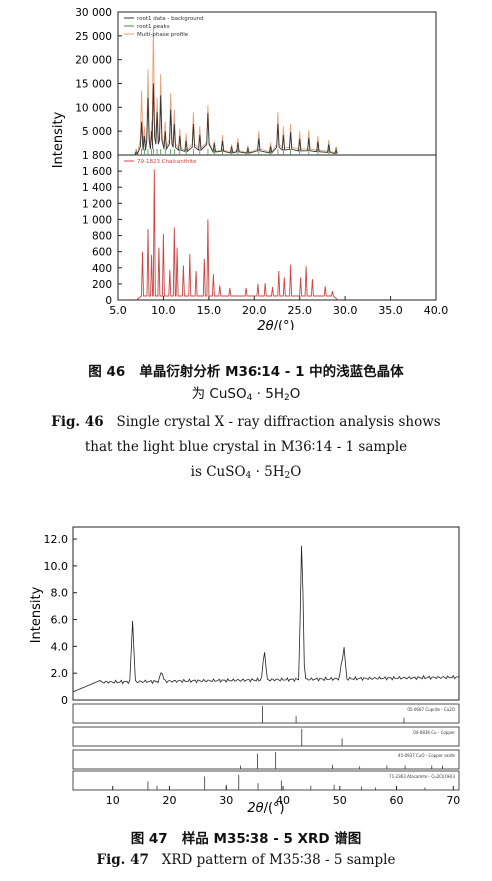  What do you see at coordinates (163, 310) in the screenshot?
I see `x-tick-label: 10.0` at bounding box center [163, 310].